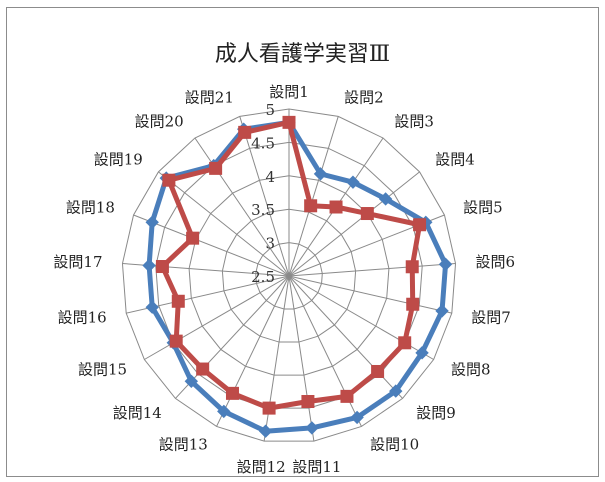  What do you see at coordinates (263, 210) in the screenshot?
I see `tick-label: 3.5` at bounding box center [263, 210].